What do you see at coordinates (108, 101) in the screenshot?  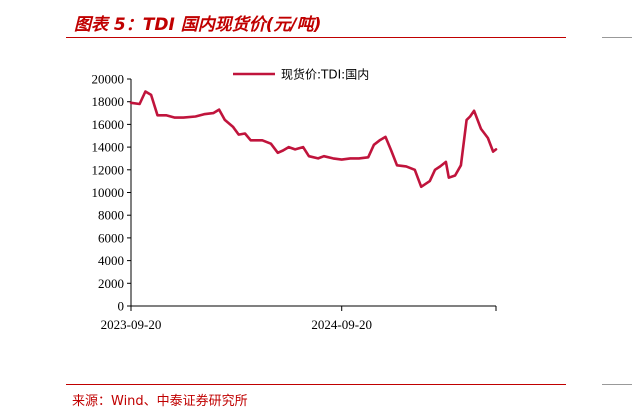 I see `y-tick-label: 18000` at bounding box center [108, 101].